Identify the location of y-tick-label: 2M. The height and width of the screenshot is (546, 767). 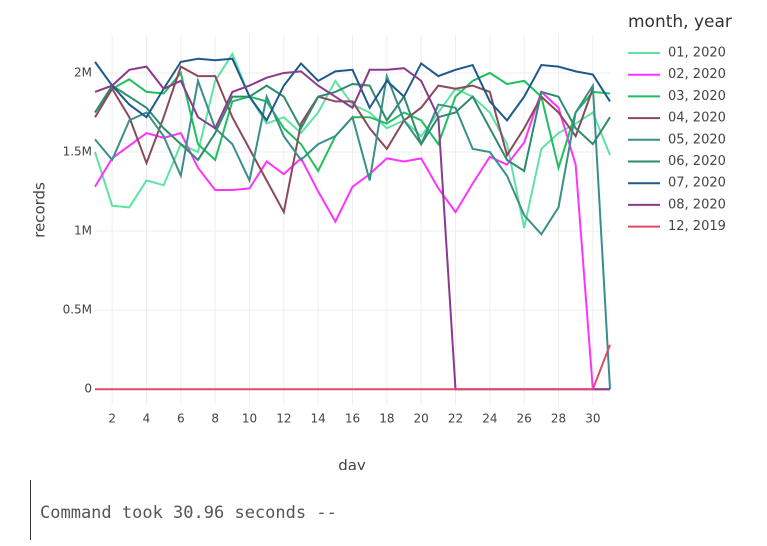
(83, 72).